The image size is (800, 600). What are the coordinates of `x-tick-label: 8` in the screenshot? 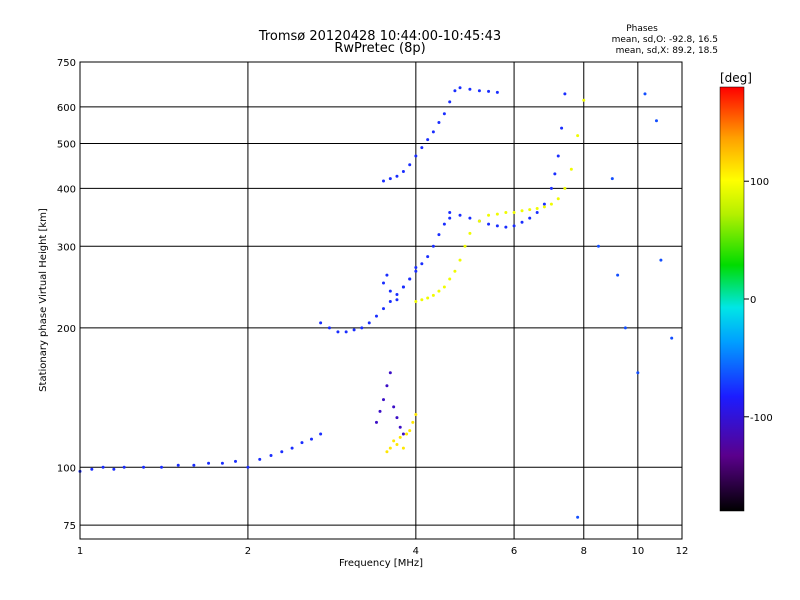 It's located at (584, 551).